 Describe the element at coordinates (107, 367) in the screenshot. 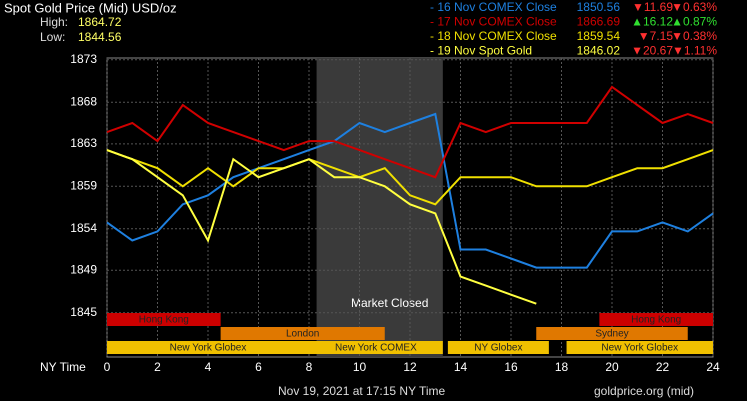

I see `x-tick-label: 0` at that location.